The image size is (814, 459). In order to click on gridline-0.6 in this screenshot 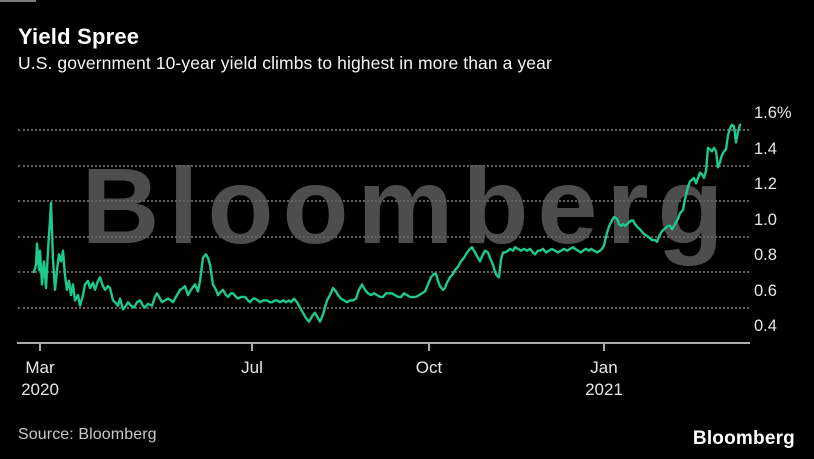, I will do `click(383, 307)`.